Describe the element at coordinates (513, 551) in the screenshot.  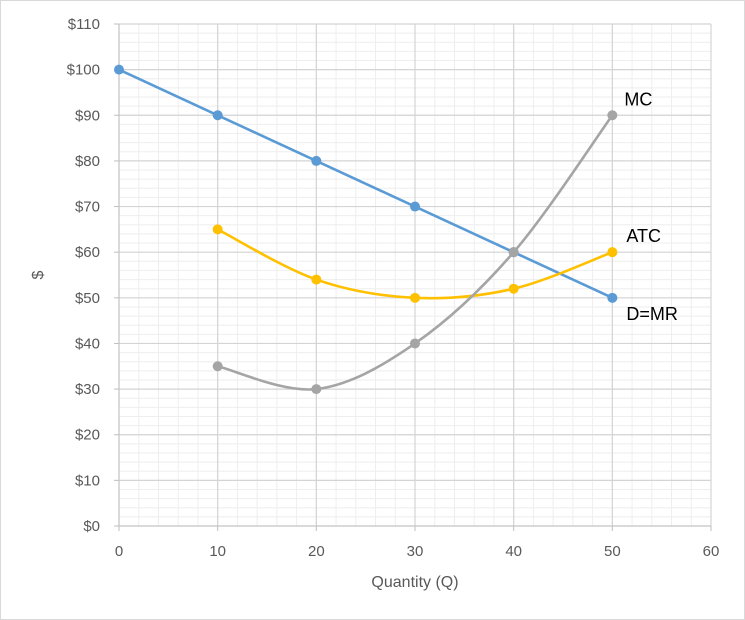
I see `x-tick-label: 40` at that location.